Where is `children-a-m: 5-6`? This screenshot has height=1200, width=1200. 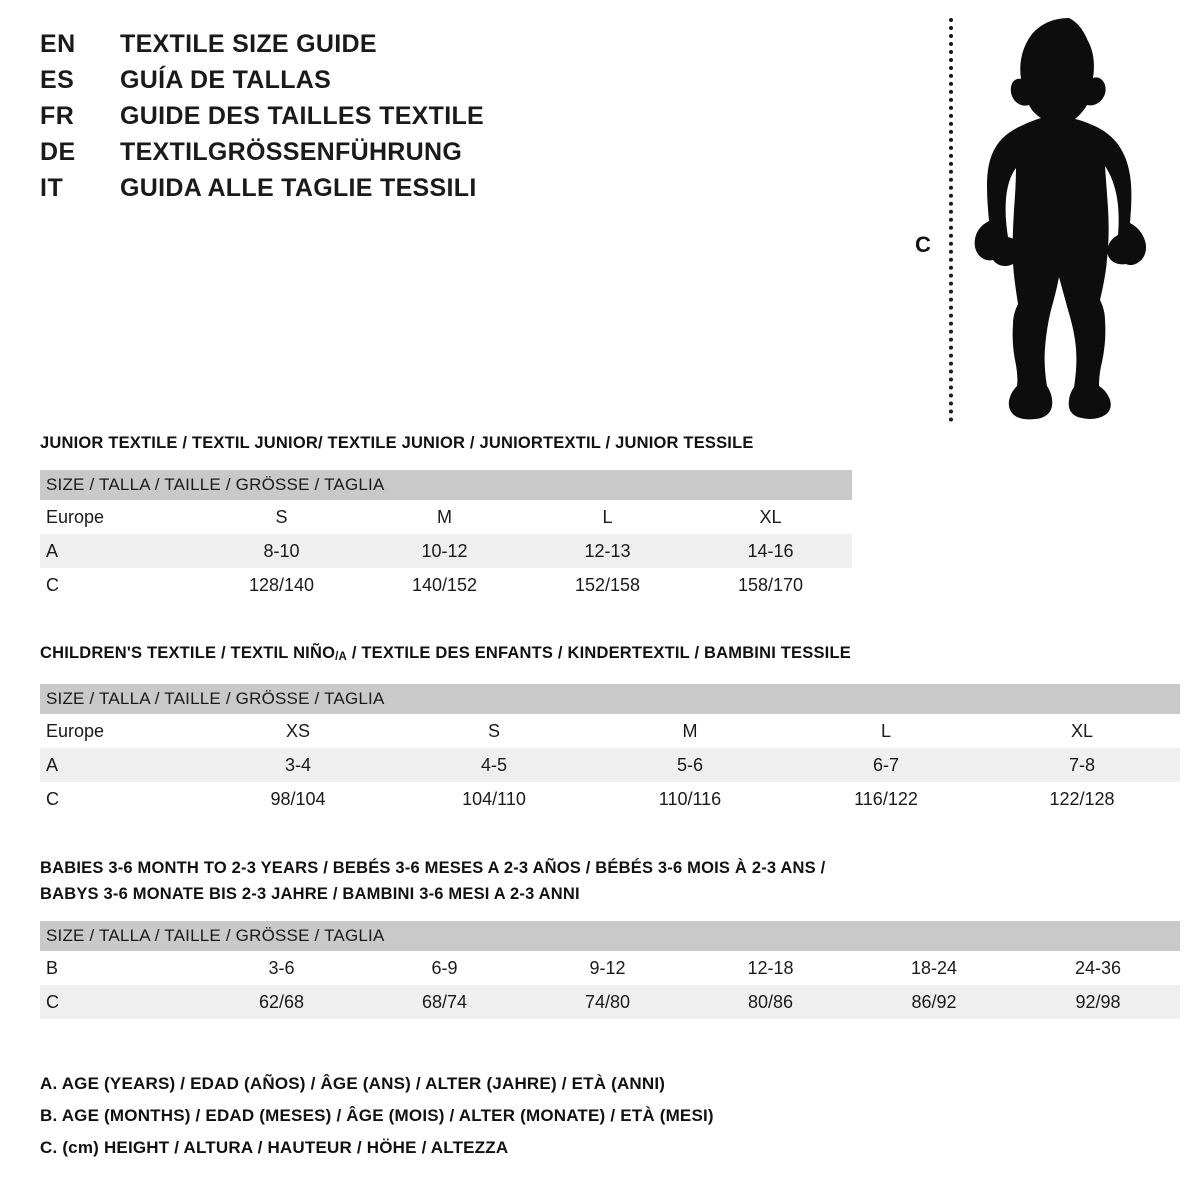 children-a-m: 5-6 is located at coordinates (689, 764).